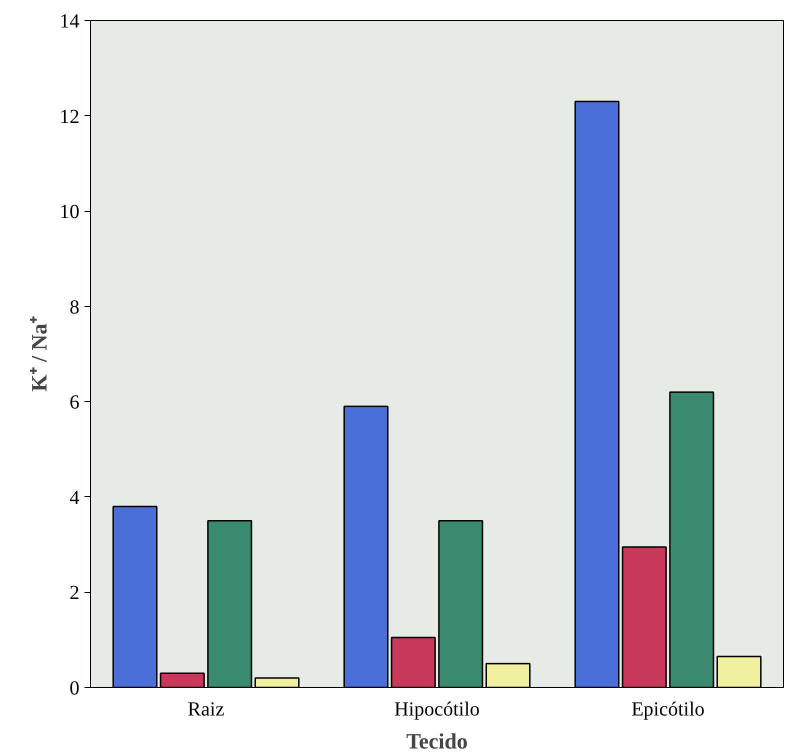 This screenshot has width=788, height=756. What do you see at coordinates (75, 593) in the screenshot?
I see `y-tick-label: 2` at bounding box center [75, 593].